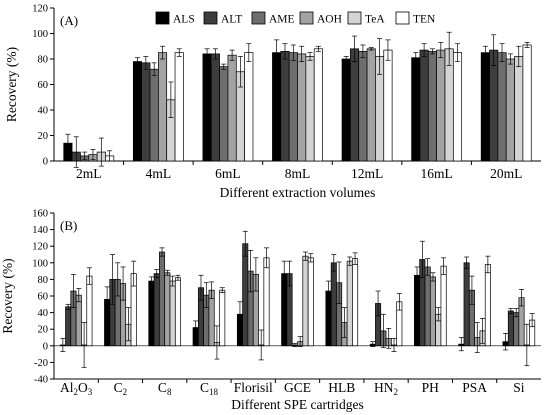 This screenshot has width=550, height=415. Describe the element at coordinates (355, 302) in the screenshot. I see `bar-ten-hlb` at that location.